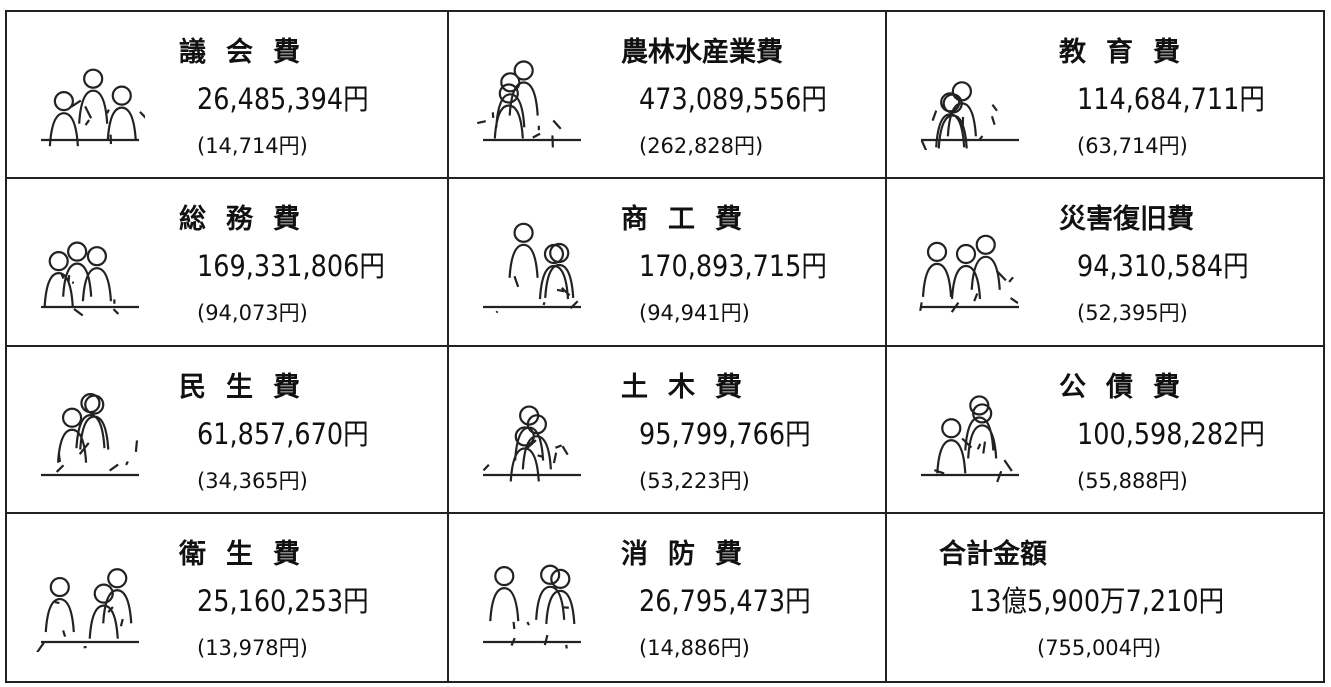 The height and width of the screenshot is (687, 1331). I want to click on table-cell: 民生費 61,857,670円 (34,365円), so click(228, 430).